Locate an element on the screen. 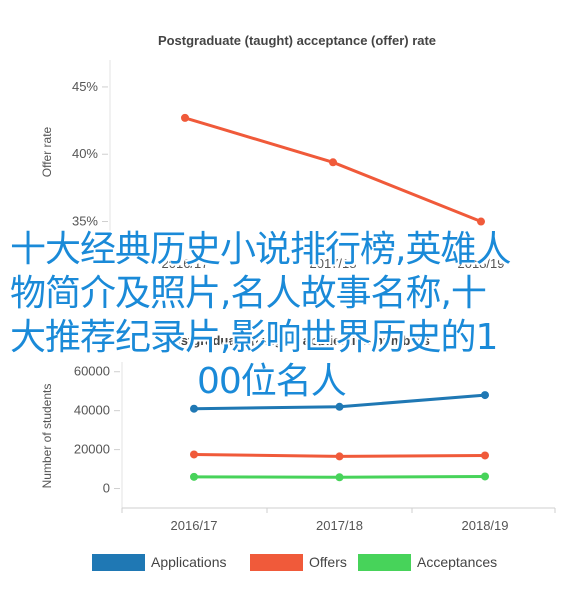  chart2-x-ticks: 2016/17 2017/18 2018/19 is located at coordinates (338, 520).